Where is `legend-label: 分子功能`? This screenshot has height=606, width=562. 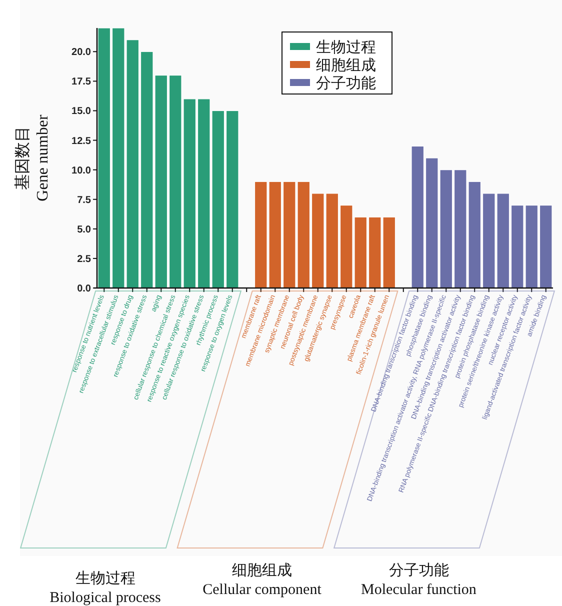
legend-label: 分子功能 is located at coordinates (346, 83).